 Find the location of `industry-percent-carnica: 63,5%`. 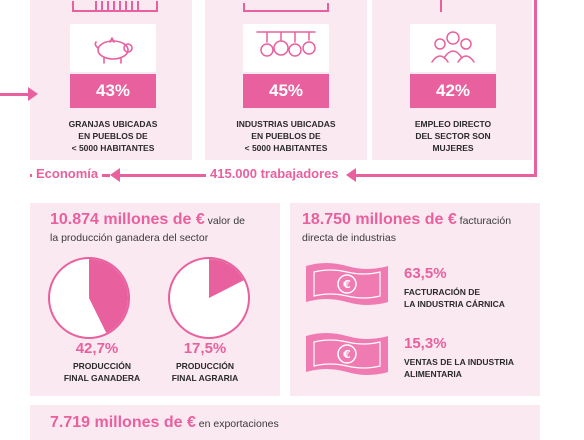

industry-percent-carnica: 63,5% is located at coordinates (425, 273).